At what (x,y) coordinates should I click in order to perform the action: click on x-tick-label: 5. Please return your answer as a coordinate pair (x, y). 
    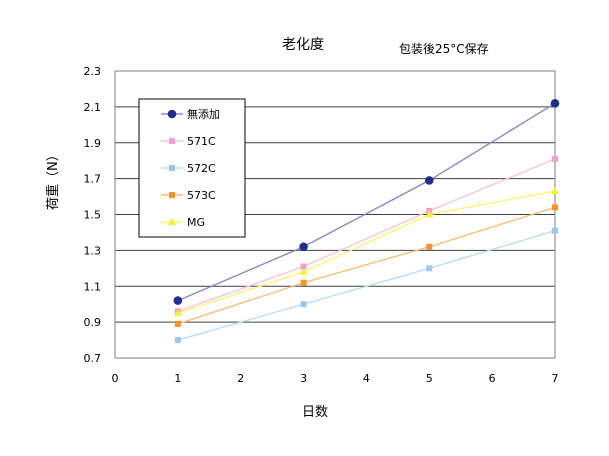
    Looking at the image, I should click on (429, 378).